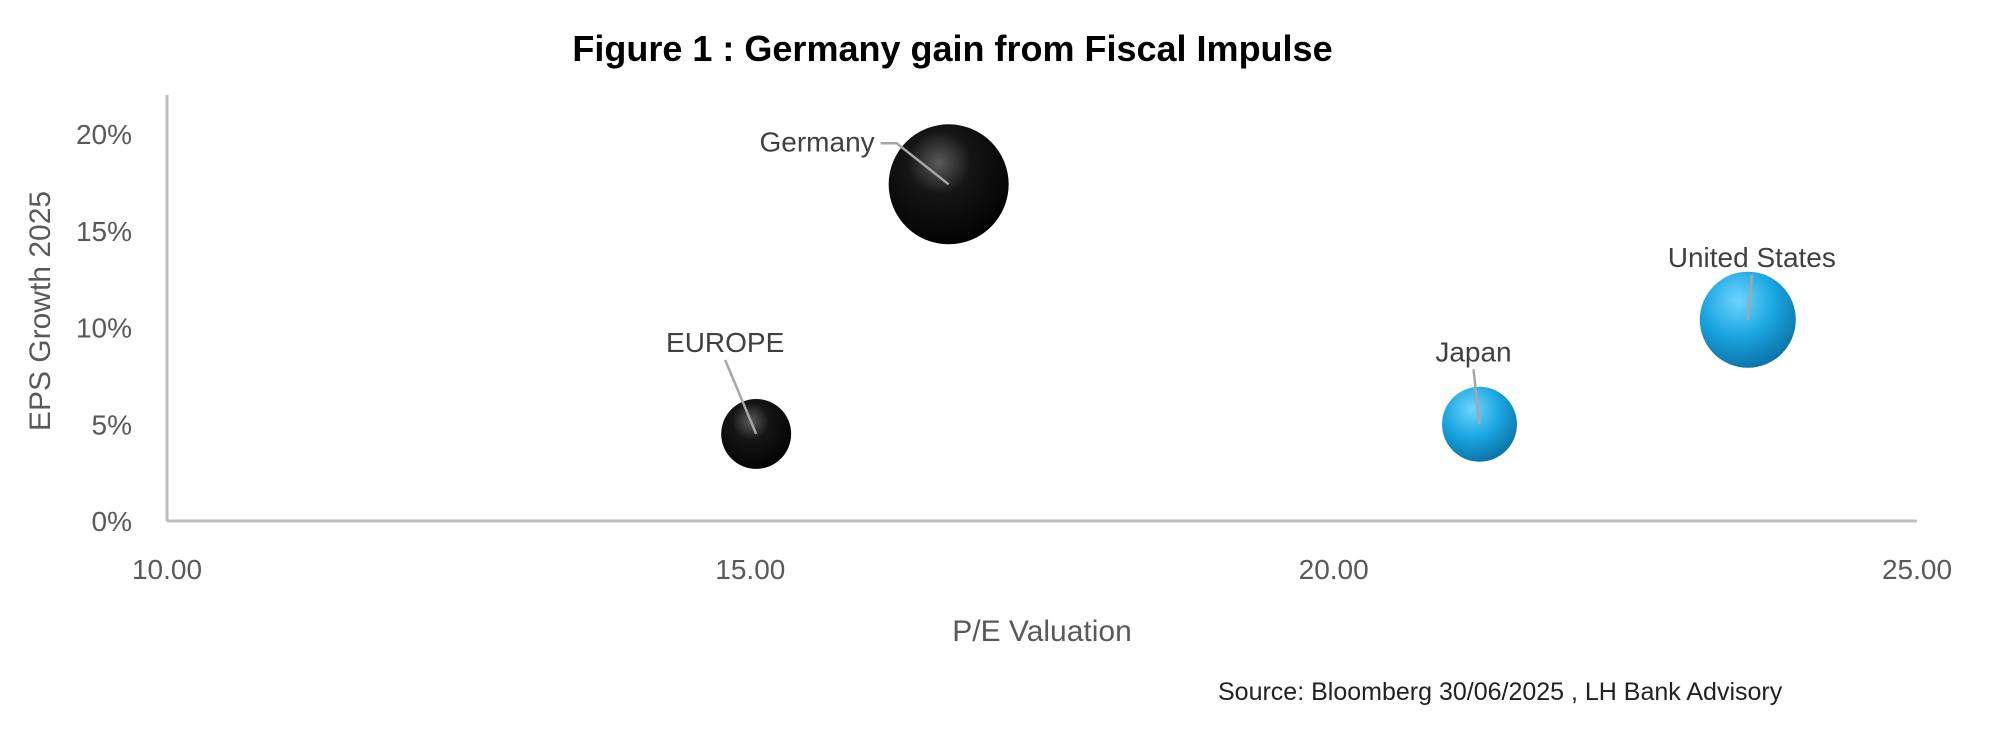  What do you see at coordinates (1334, 569) in the screenshot?
I see `x-tick-label: 20.00` at bounding box center [1334, 569].